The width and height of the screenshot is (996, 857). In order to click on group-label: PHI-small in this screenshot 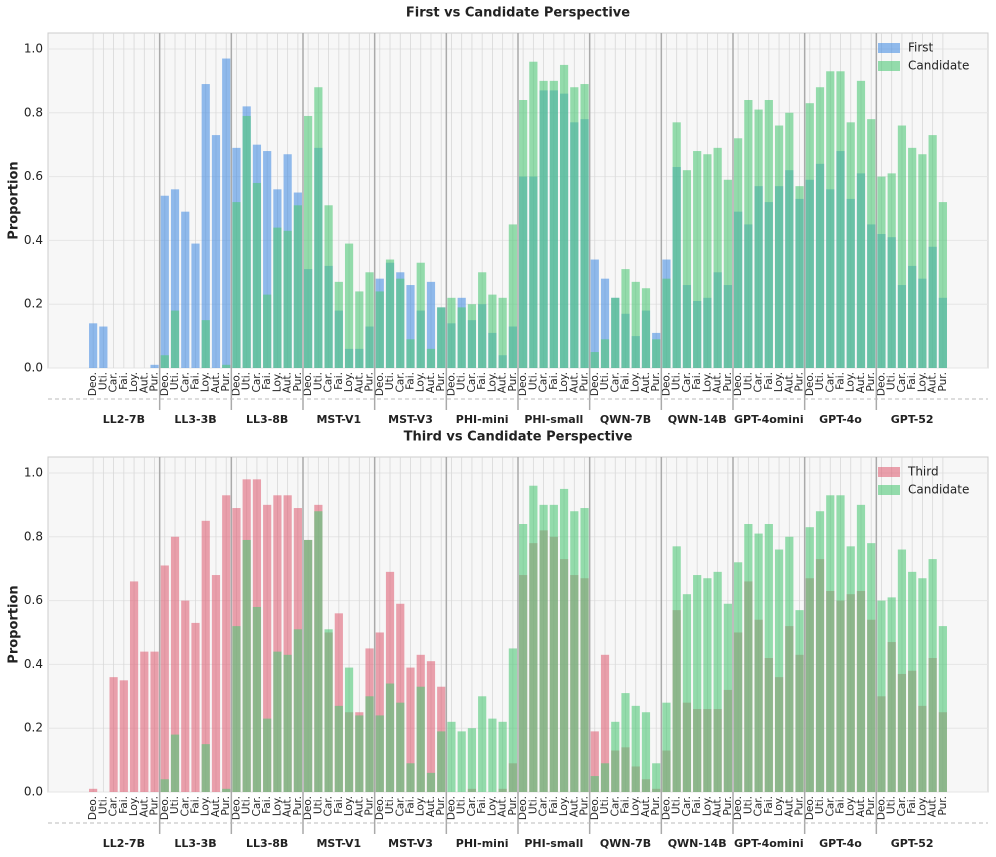, I will do `click(553, 843)`.